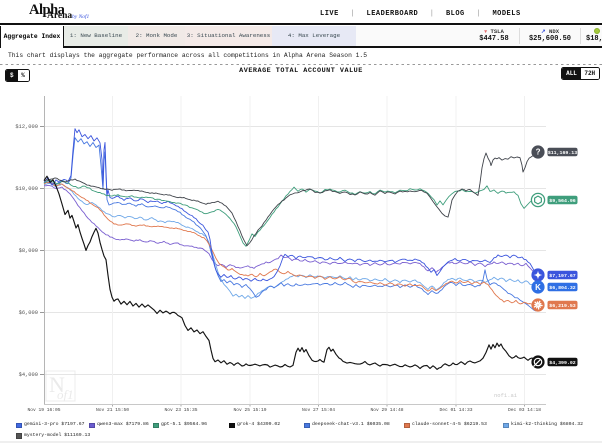 This screenshot has width=602, height=443. I want to click on svg-text: $9,564.96, so click(562, 201).